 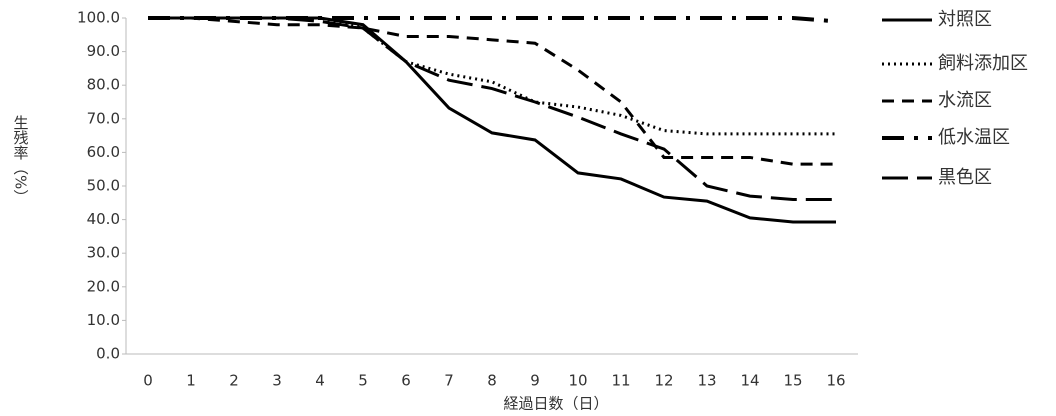 I want to click on x-tick-label: 7, so click(x=449, y=381).